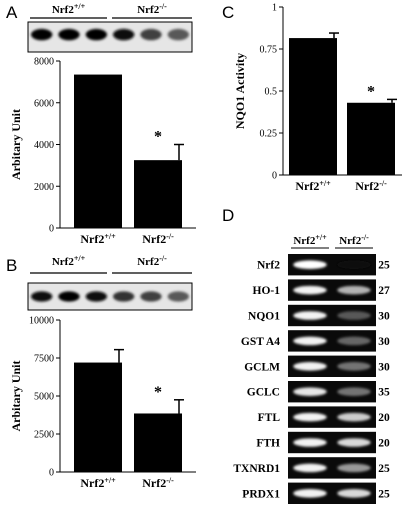 The image size is (404, 508). I want to click on panel-b-category-label-0: Nrf2+/+, so click(98, 483).